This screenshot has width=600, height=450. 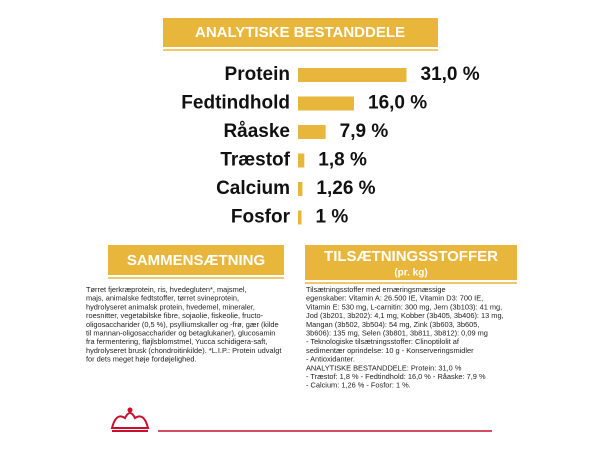 What do you see at coordinates (345, 188) in the screenshot?
I see `value-label: 1,26 %` at bounding box center [345, 188].